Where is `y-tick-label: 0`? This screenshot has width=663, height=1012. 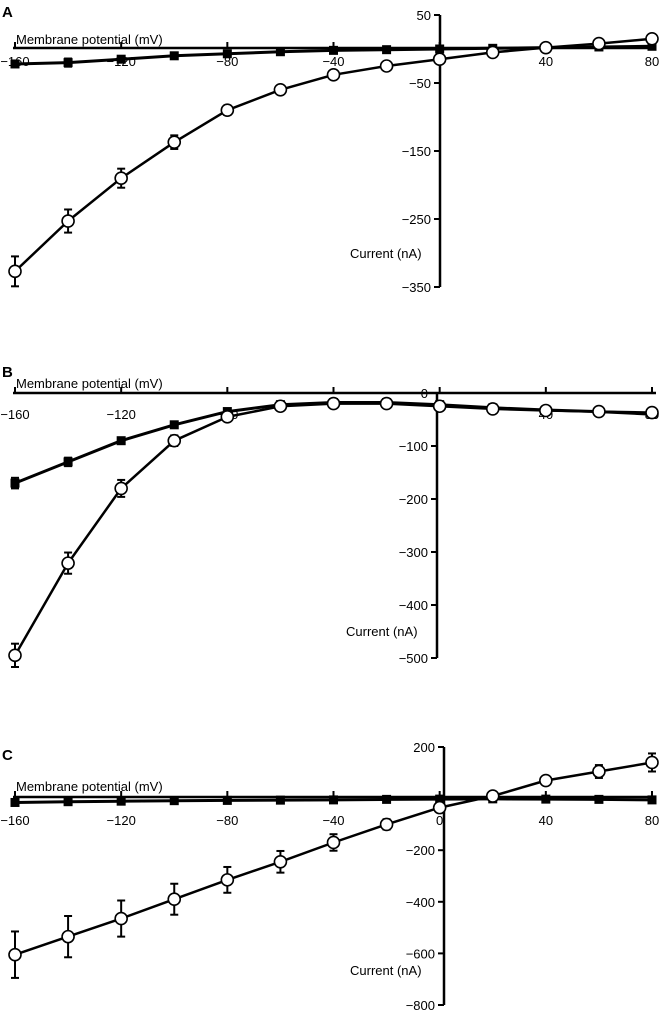
y-tick-label: 0 is located at coordinates (424, 393).